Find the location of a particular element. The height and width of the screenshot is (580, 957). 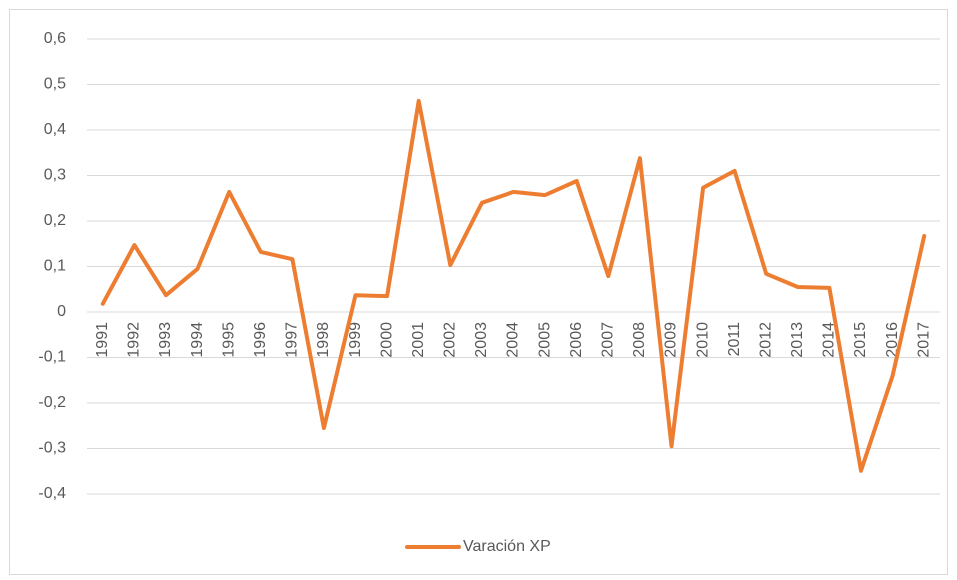

y-tick-label: 0,1 is located at coordinates (55, 266).